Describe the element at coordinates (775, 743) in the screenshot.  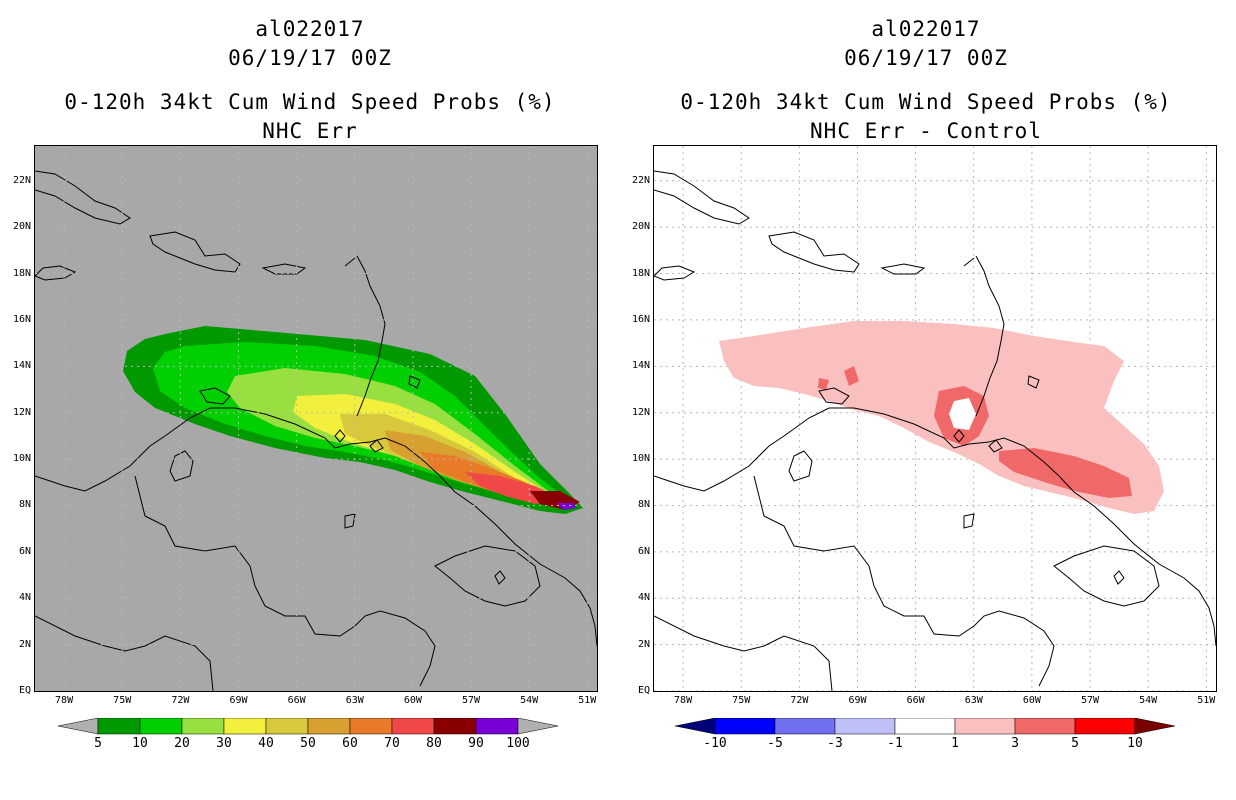
I see `colorbar-label: -5` at that location.